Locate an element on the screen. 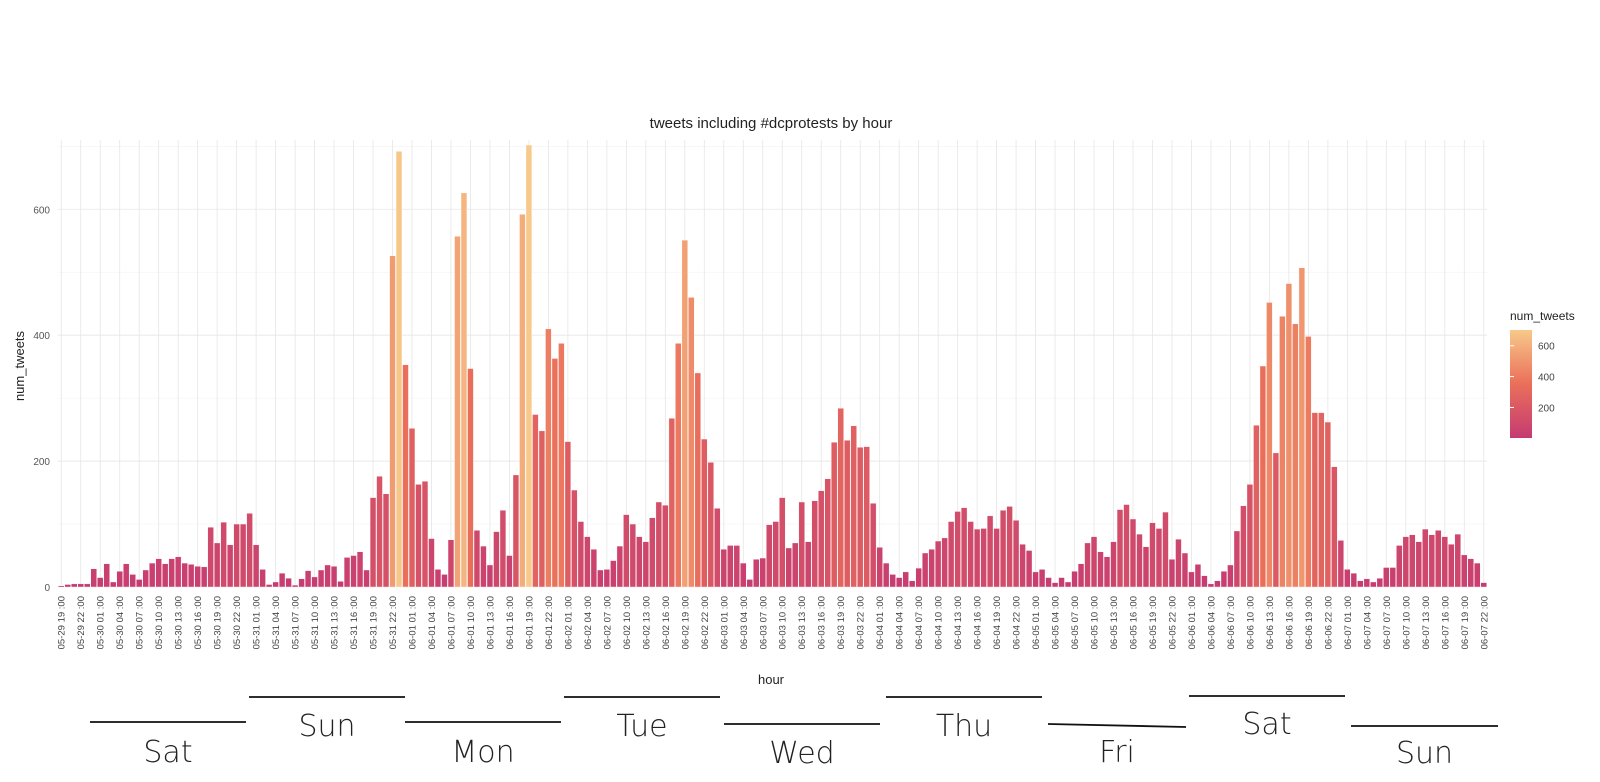  x-tick-label: 06-04 04 :00 is located at coordinates (900, 622).